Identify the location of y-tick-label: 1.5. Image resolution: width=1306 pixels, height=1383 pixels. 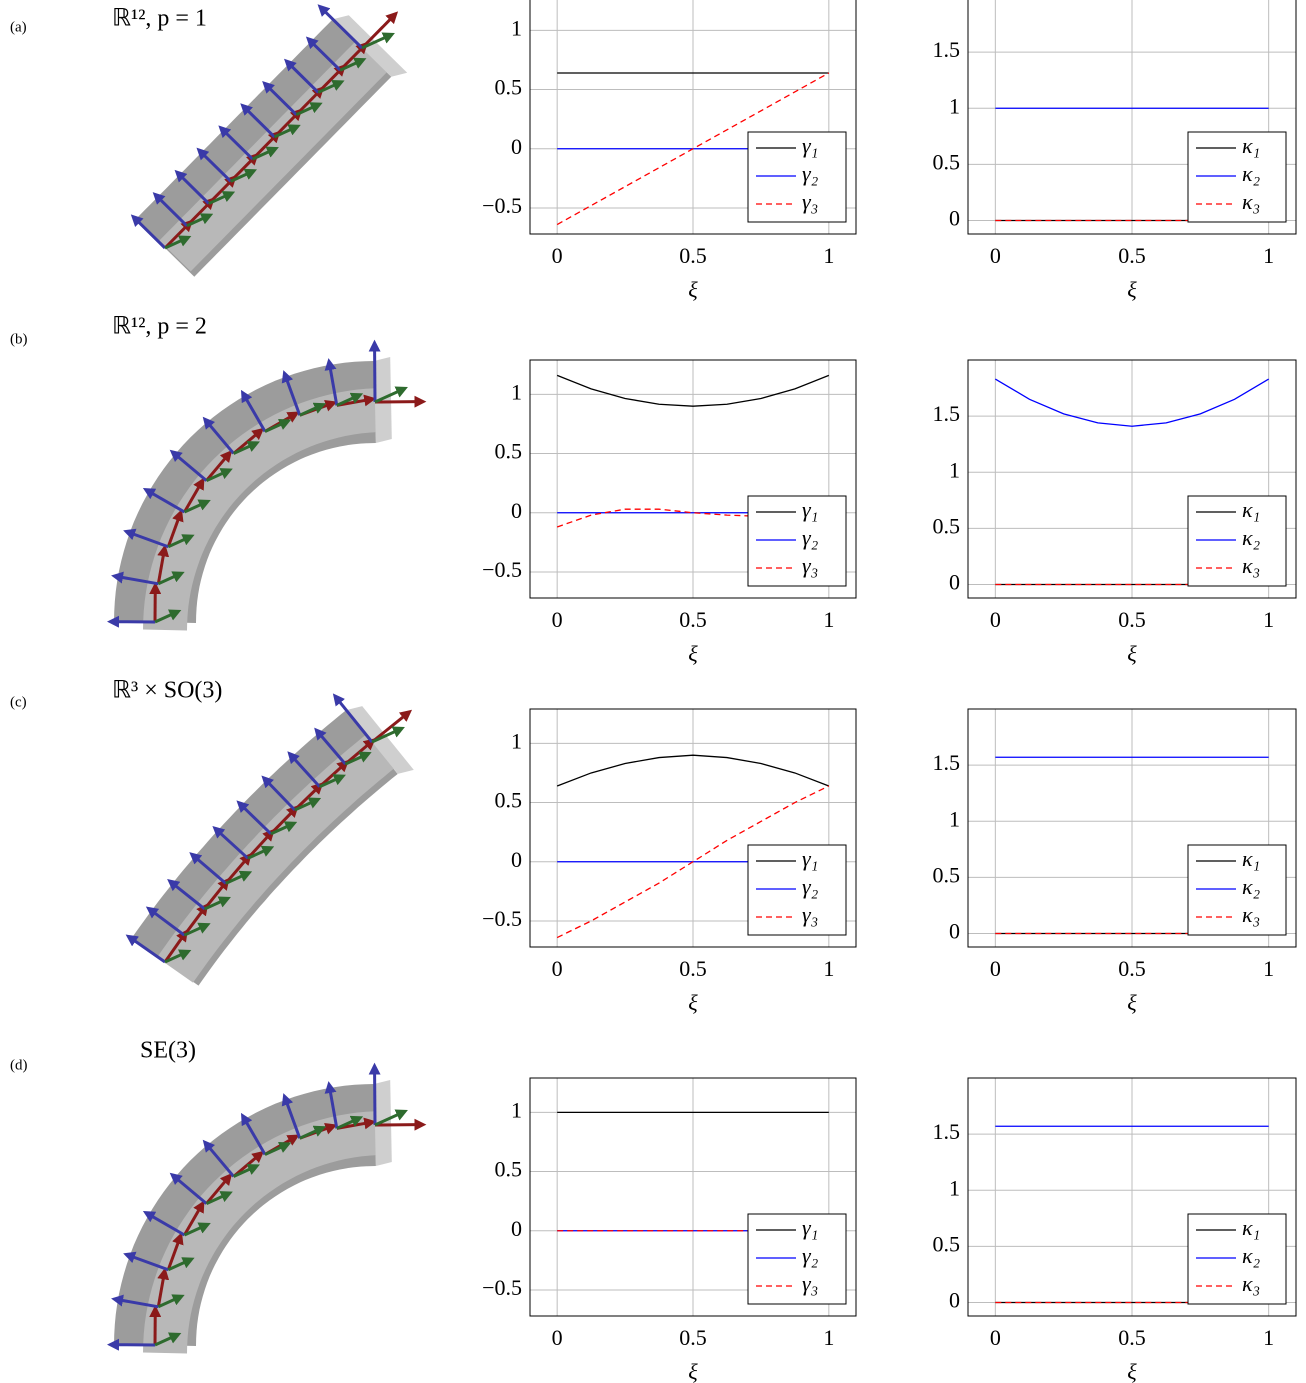
(947, 49).